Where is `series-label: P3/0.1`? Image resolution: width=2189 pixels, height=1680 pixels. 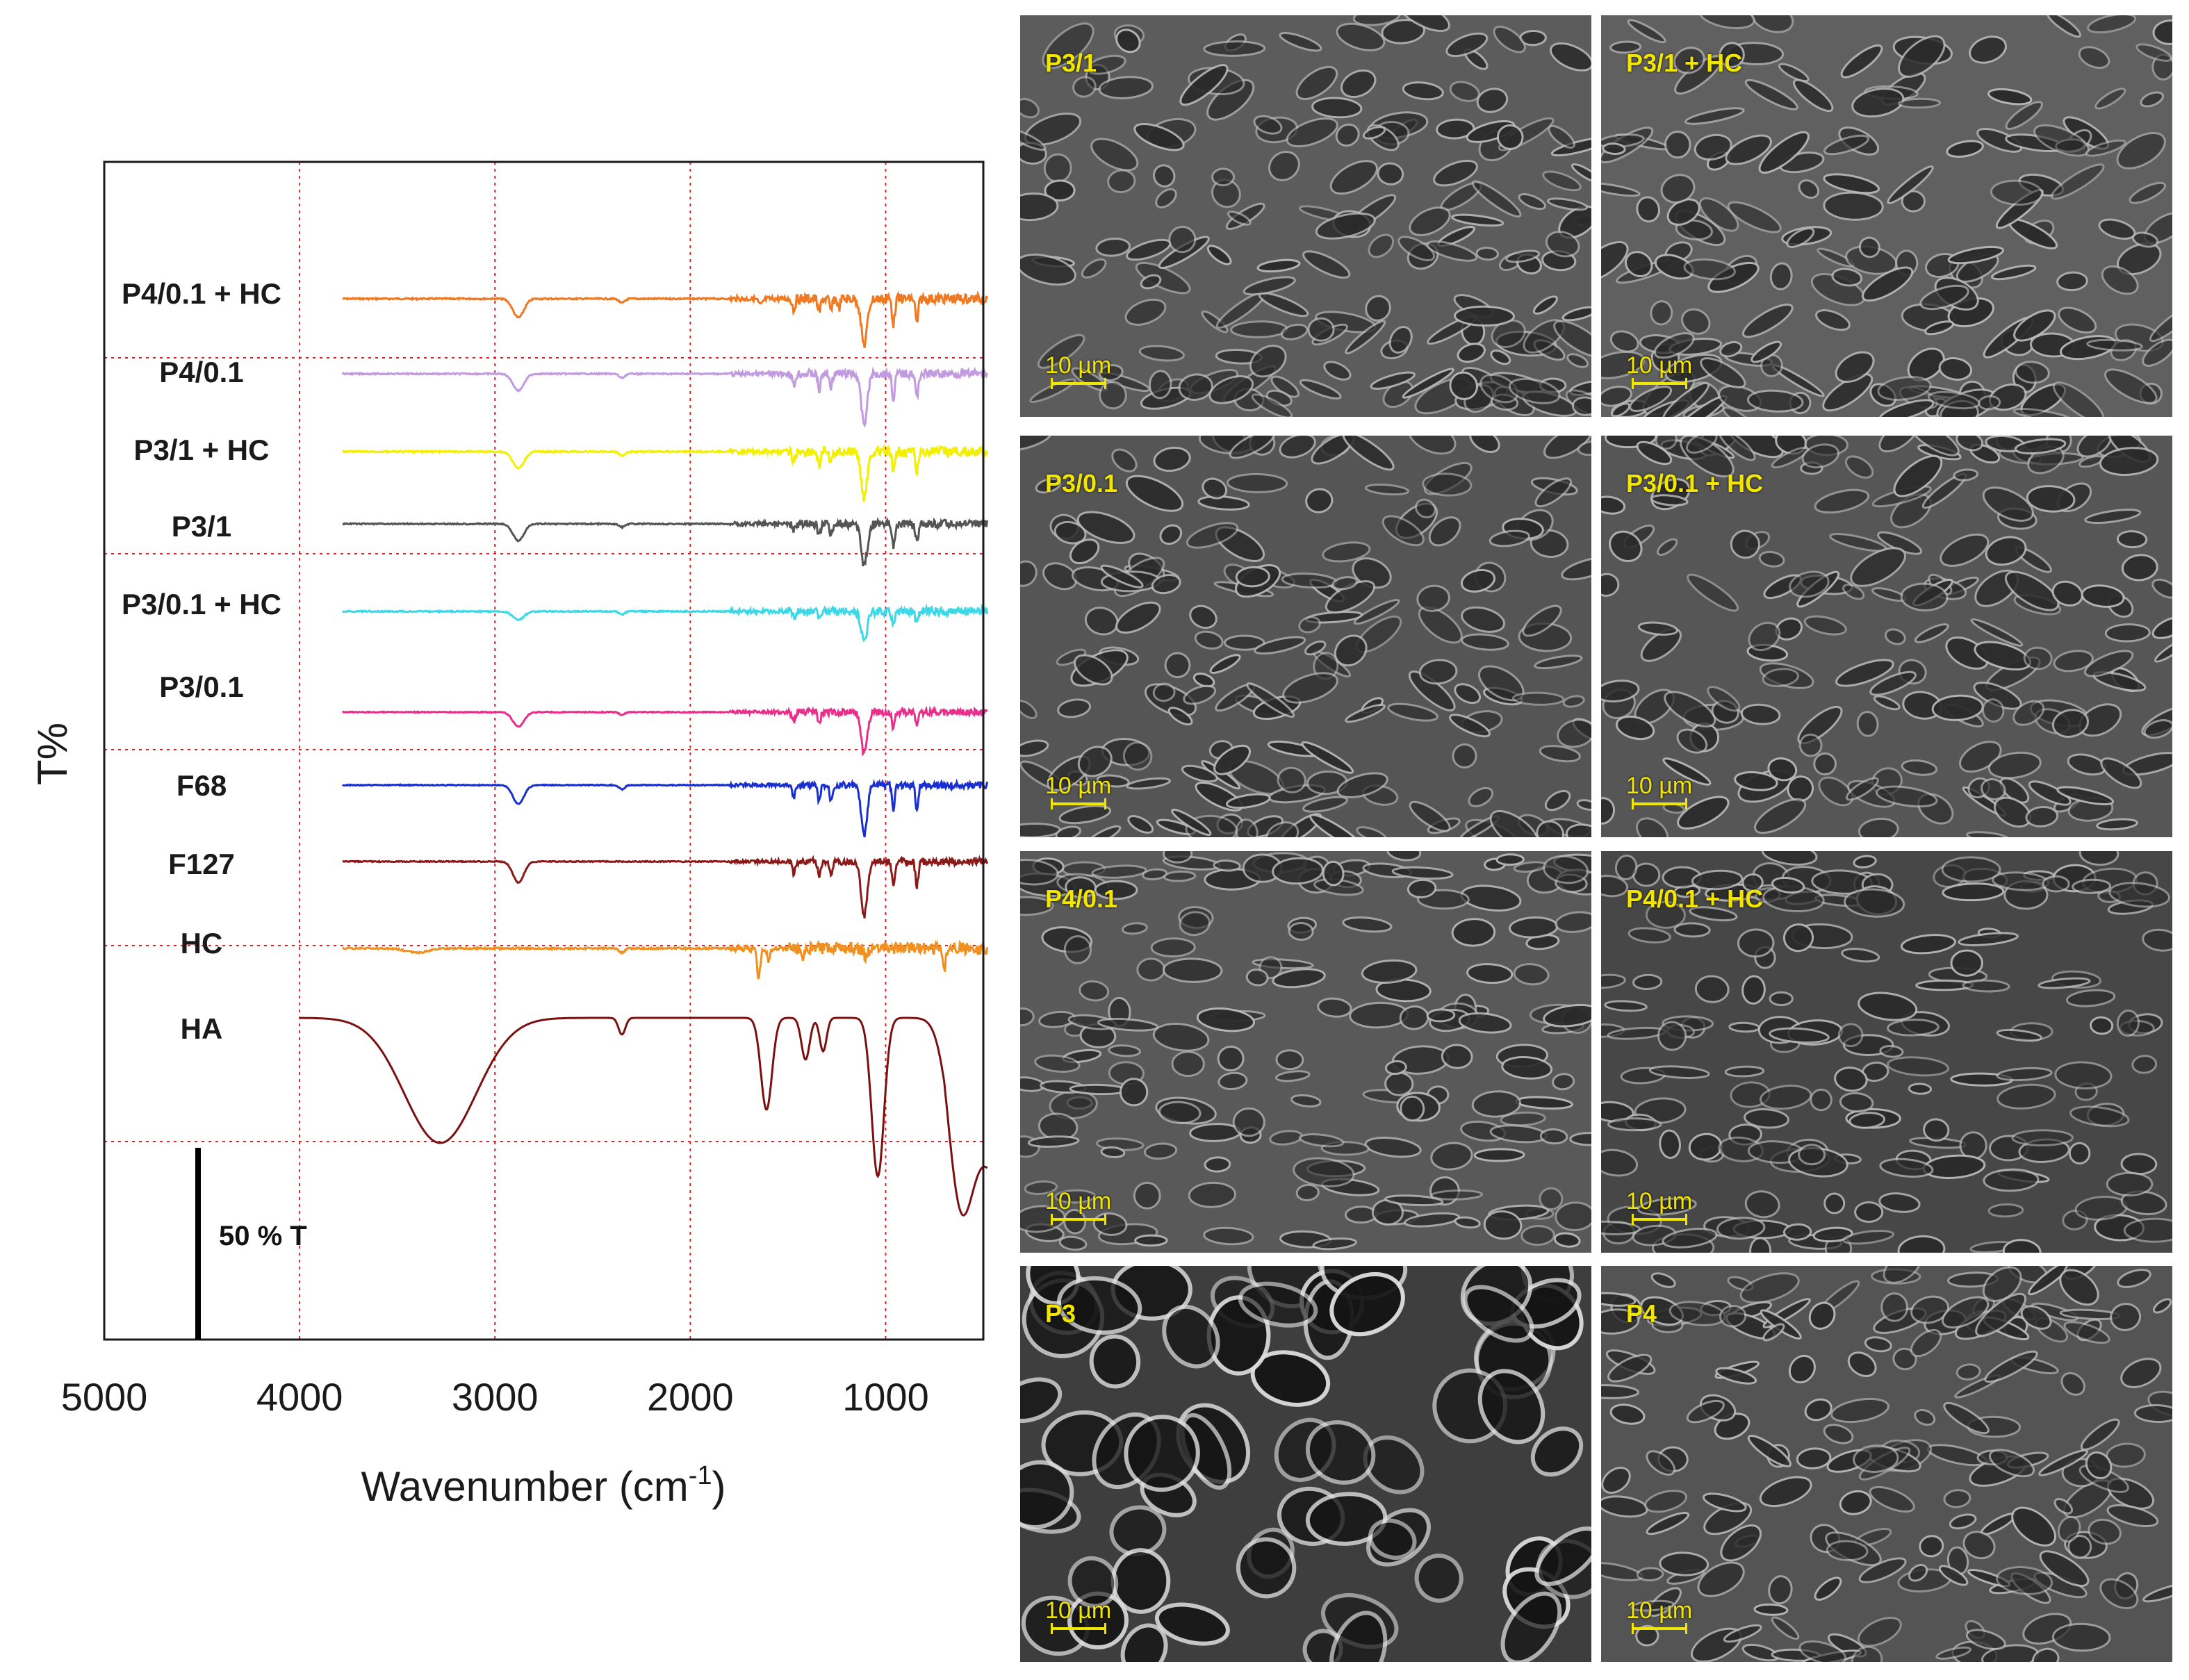
series-label: P3/0.1 is located at coordinates (201, 686).